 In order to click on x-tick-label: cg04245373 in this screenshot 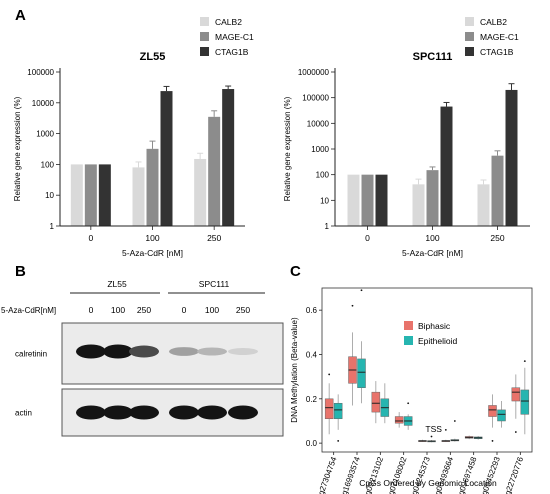, I will do `click(420, 474)`.